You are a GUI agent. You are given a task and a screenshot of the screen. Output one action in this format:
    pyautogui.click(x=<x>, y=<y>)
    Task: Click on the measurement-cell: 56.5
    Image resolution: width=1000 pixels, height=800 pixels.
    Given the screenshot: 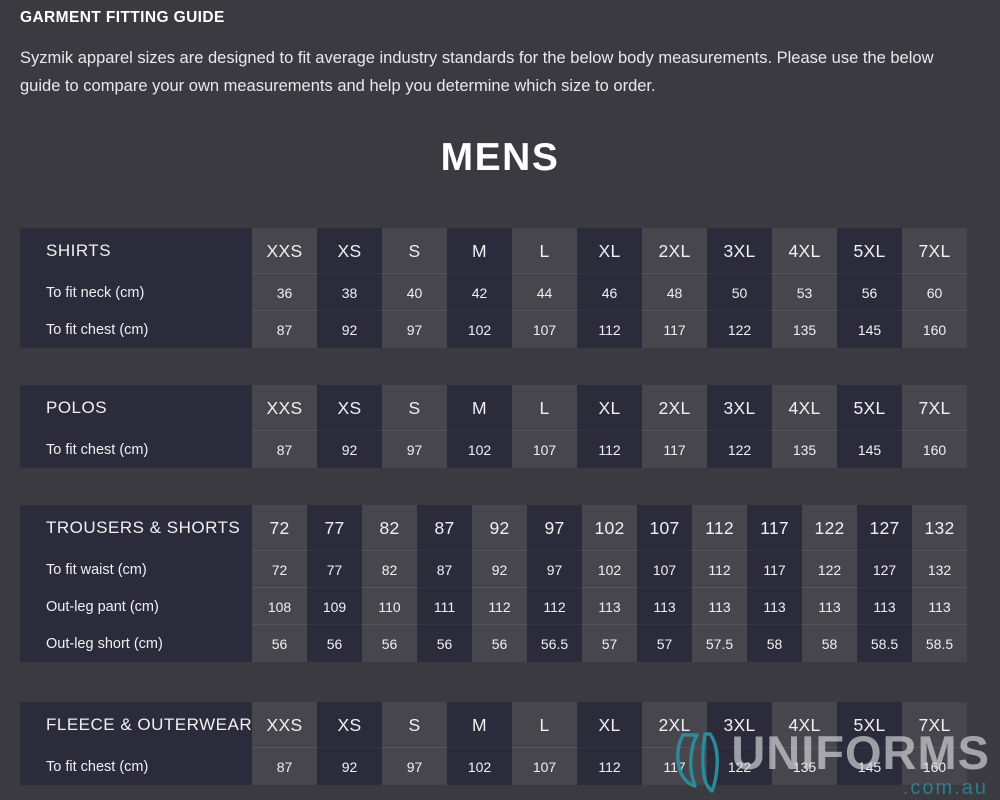 What is the action you would take?
    pyautogui.click(x=554, y=643)
    